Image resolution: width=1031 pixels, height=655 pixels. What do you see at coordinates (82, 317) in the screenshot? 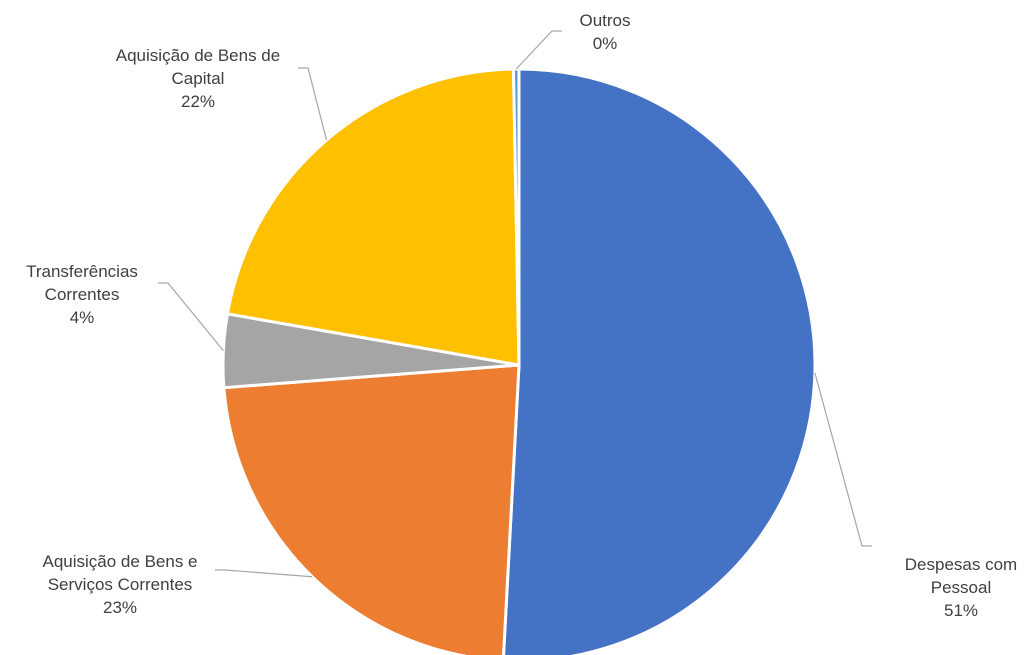
I see `data-label-percent: 4%` at bounding box center [82, 317].